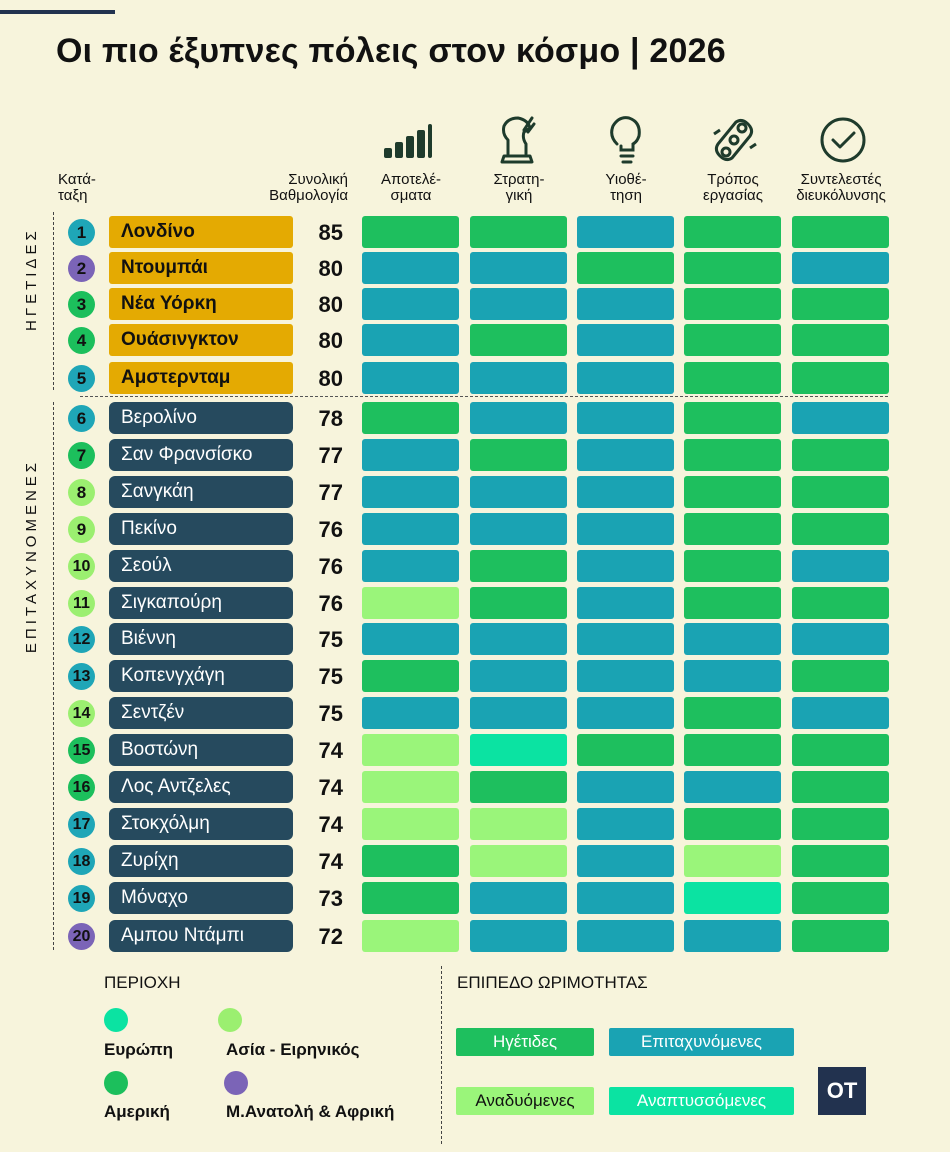 The height and width of the screenshot is (1152, 950). What do you see at coordinates (843, 140) in the screenshot?
I see `checkmark-circle-icon` at bounding box center [843, 140].